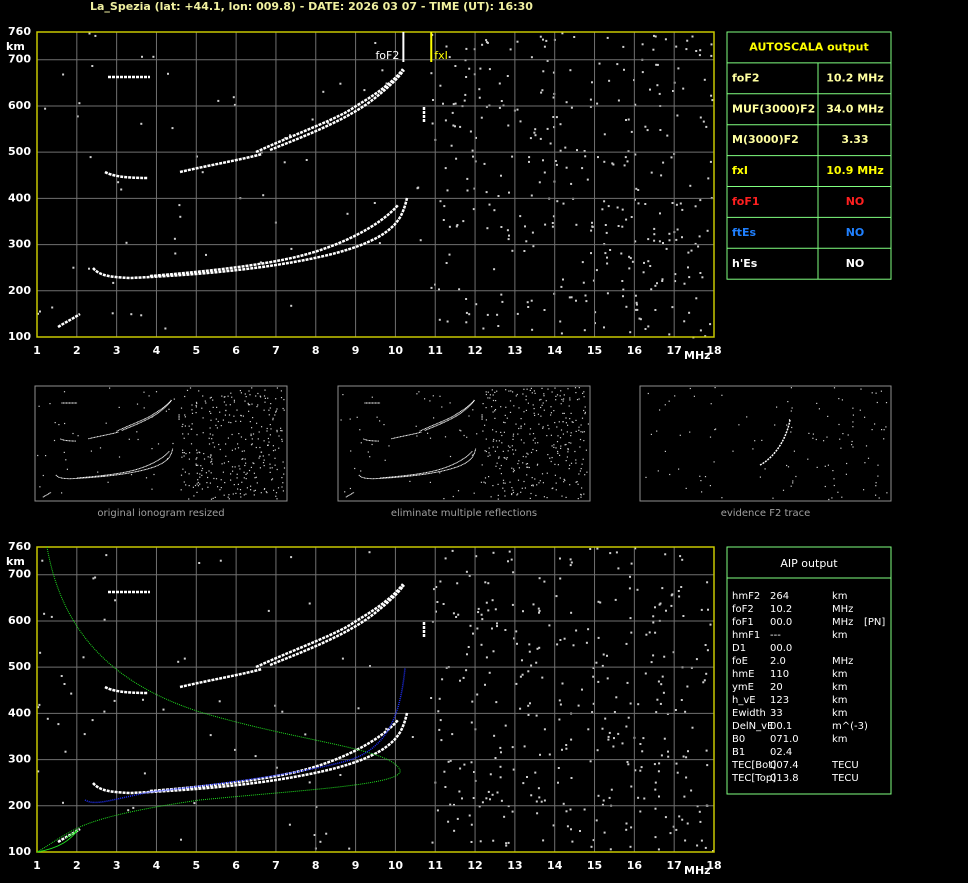 The height and width of the screenshot is (883, 968). What do you see at coordinates (464, 513) in the screenshot?
I see `thumbnail-caption: eliminate multiple reflections` at bounding box center [464, 513].